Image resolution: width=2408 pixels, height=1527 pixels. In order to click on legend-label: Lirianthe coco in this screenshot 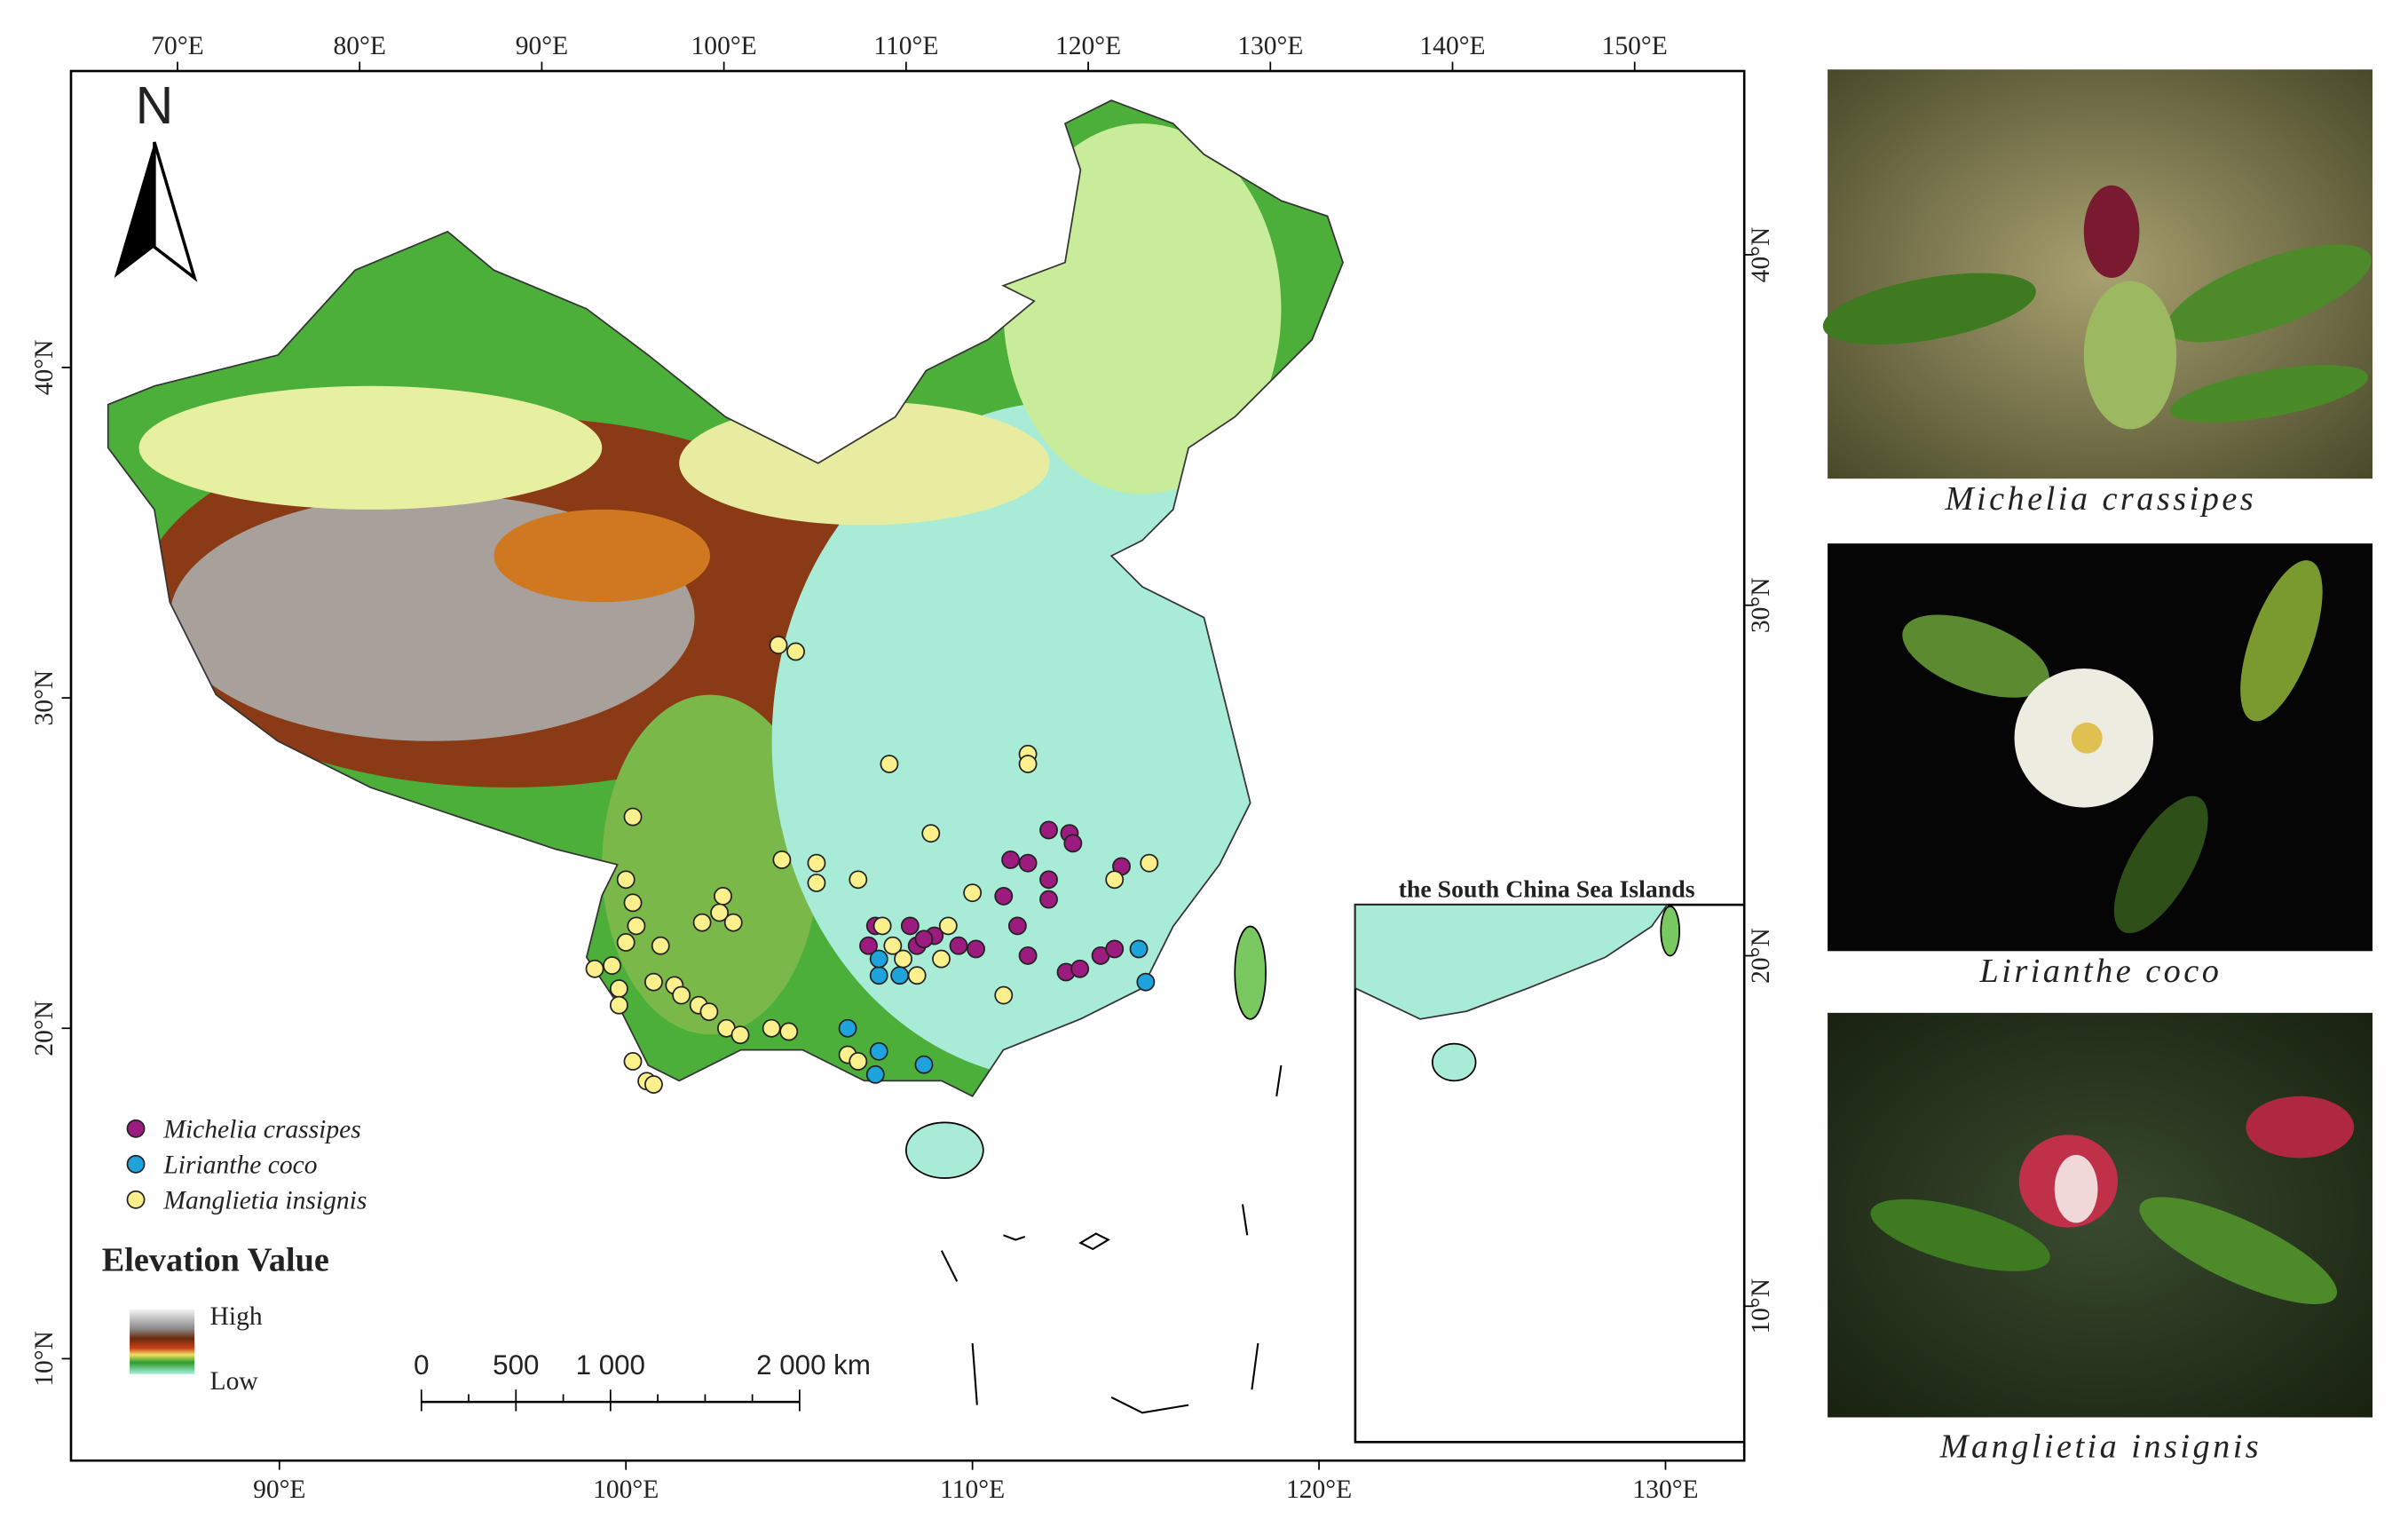, I will do `click(240, 1165)`.